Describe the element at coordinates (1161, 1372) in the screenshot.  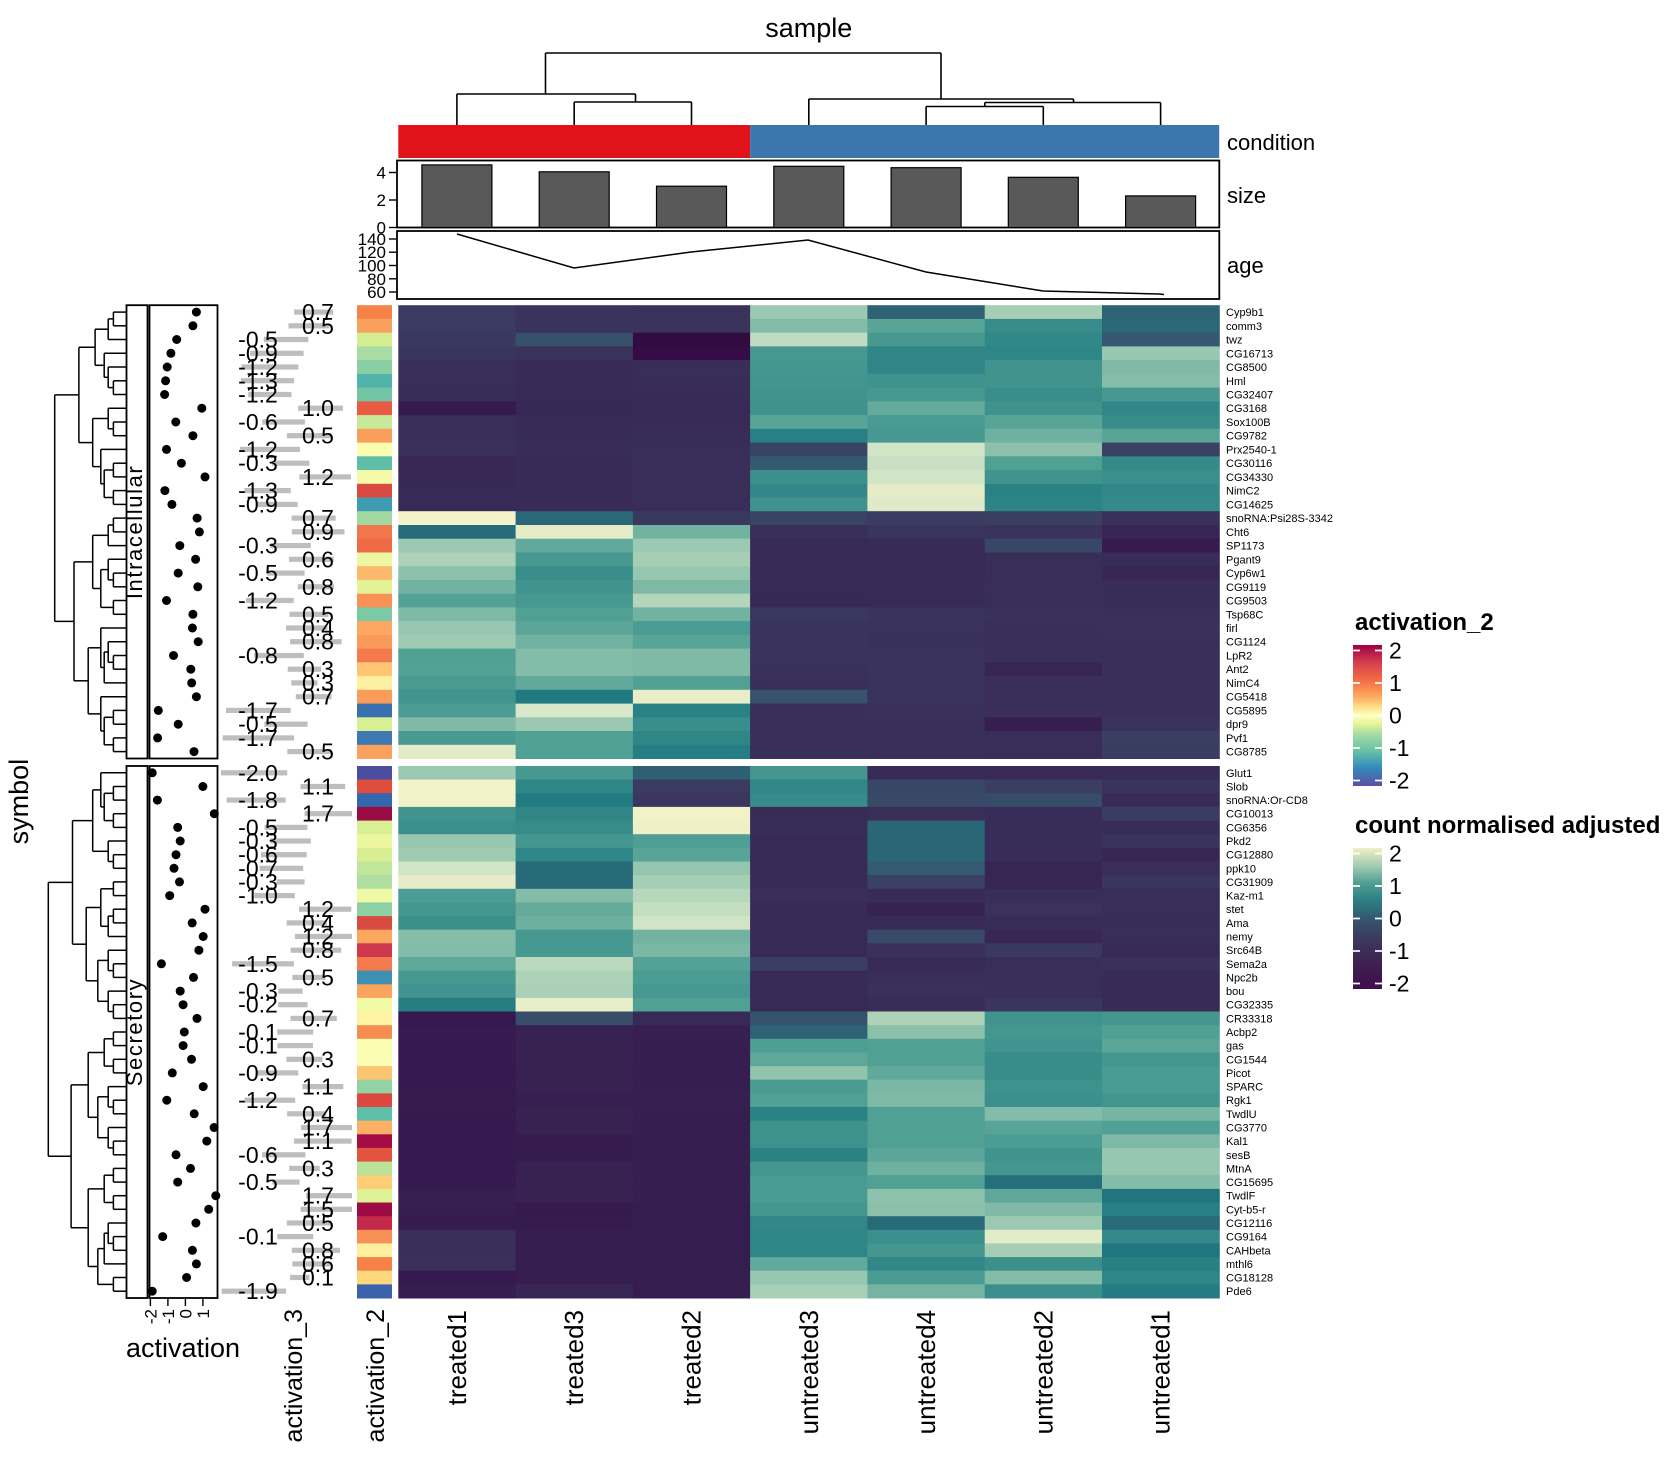
I see `svg-text: untreated1` at that location.